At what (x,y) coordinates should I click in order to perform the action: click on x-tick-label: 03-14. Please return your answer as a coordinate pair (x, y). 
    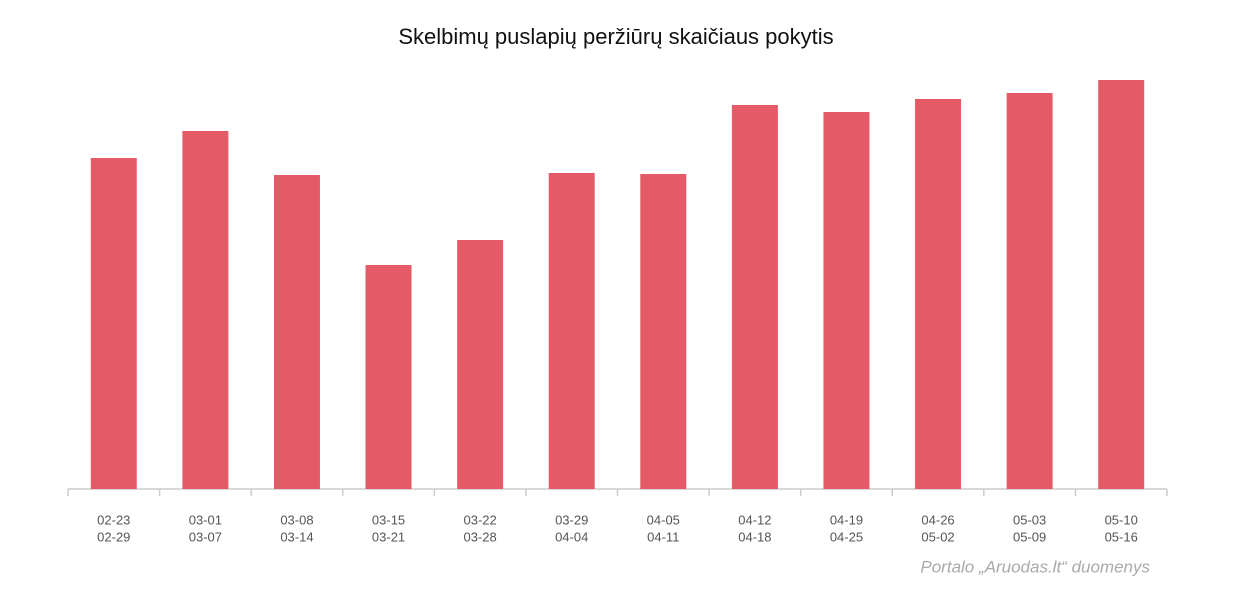
    Looking at the image, I should click on (296, 536).